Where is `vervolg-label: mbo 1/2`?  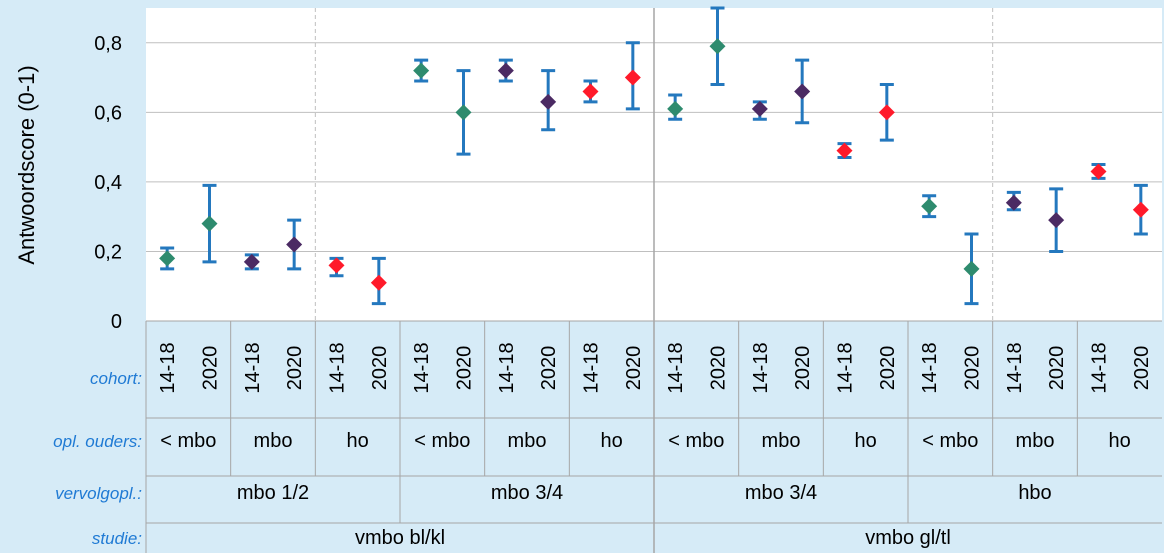 vervolg-label: mbo 1/2 is located at coordinates (273, 493).